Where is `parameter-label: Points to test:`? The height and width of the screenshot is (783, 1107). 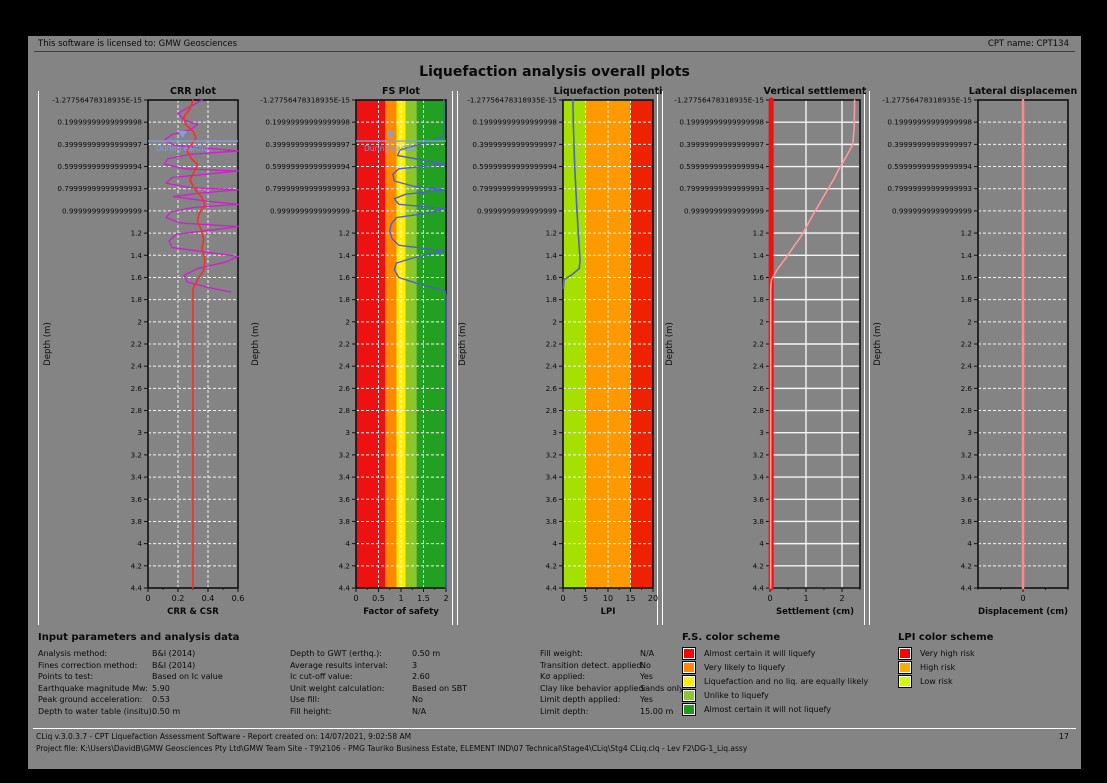 parameter-label: Points to test: is located at coordinates (66, 676).